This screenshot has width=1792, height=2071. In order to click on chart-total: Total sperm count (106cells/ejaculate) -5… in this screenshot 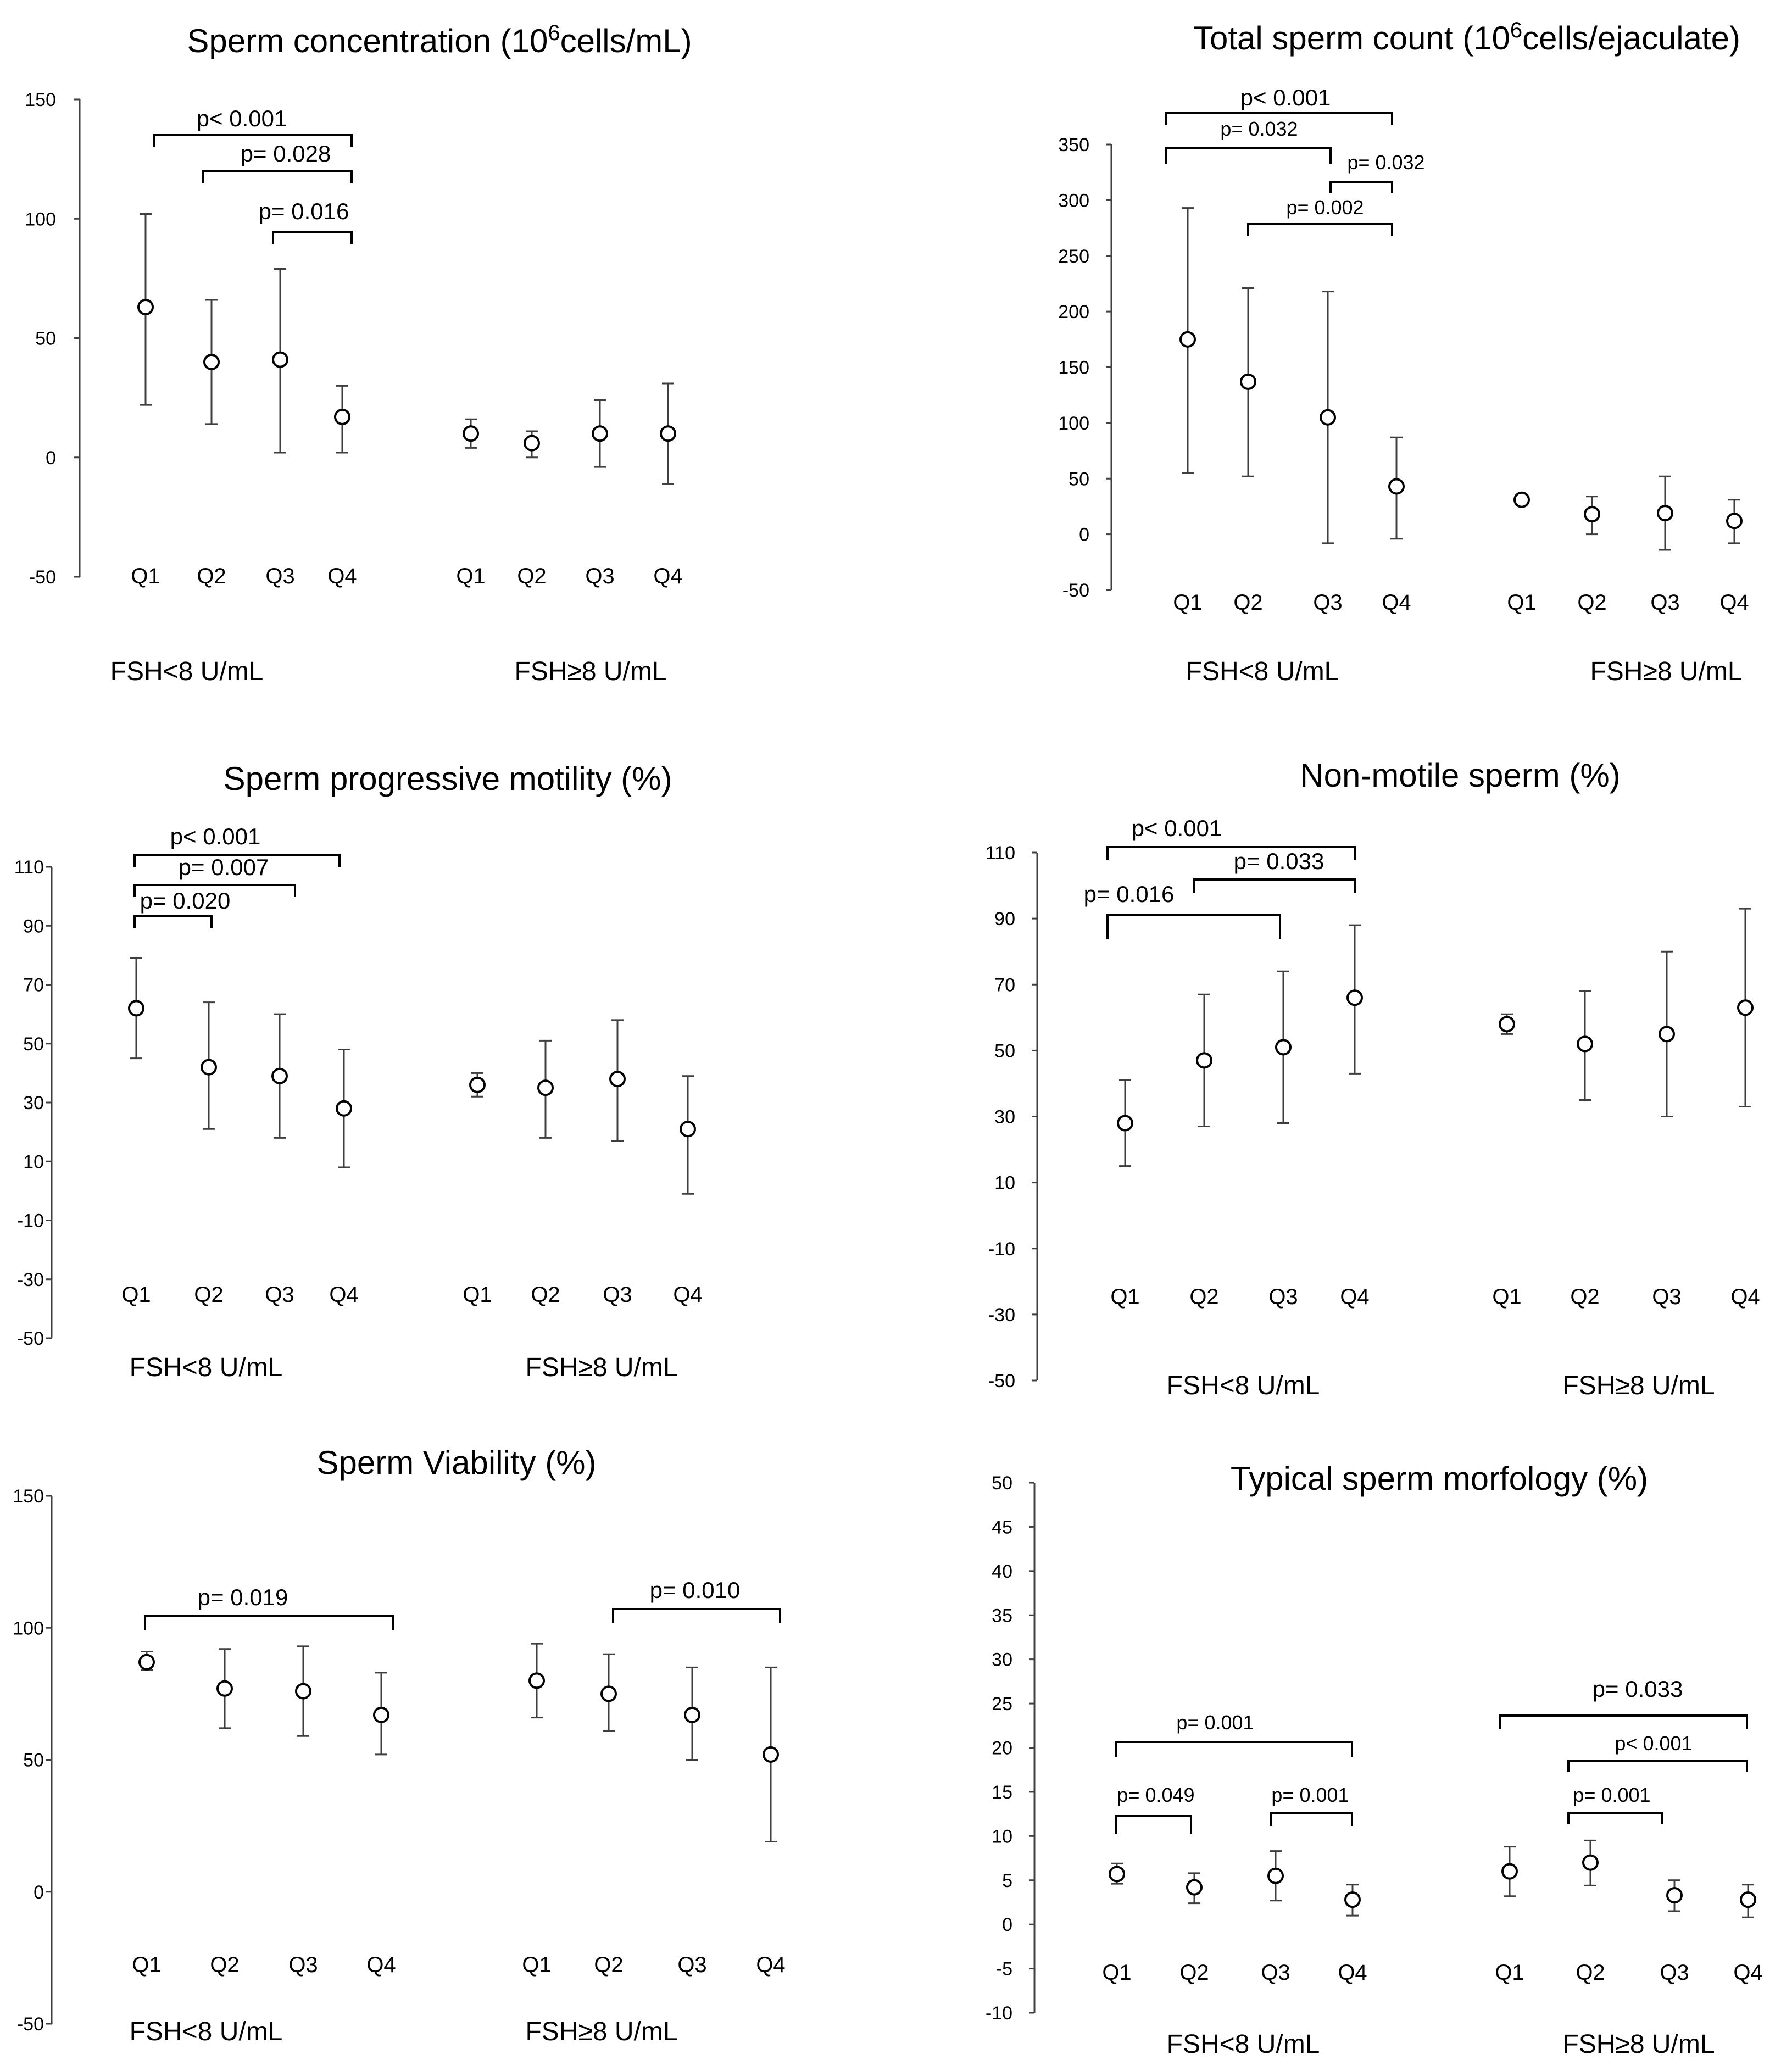, I will do `click(1403, 352)`.